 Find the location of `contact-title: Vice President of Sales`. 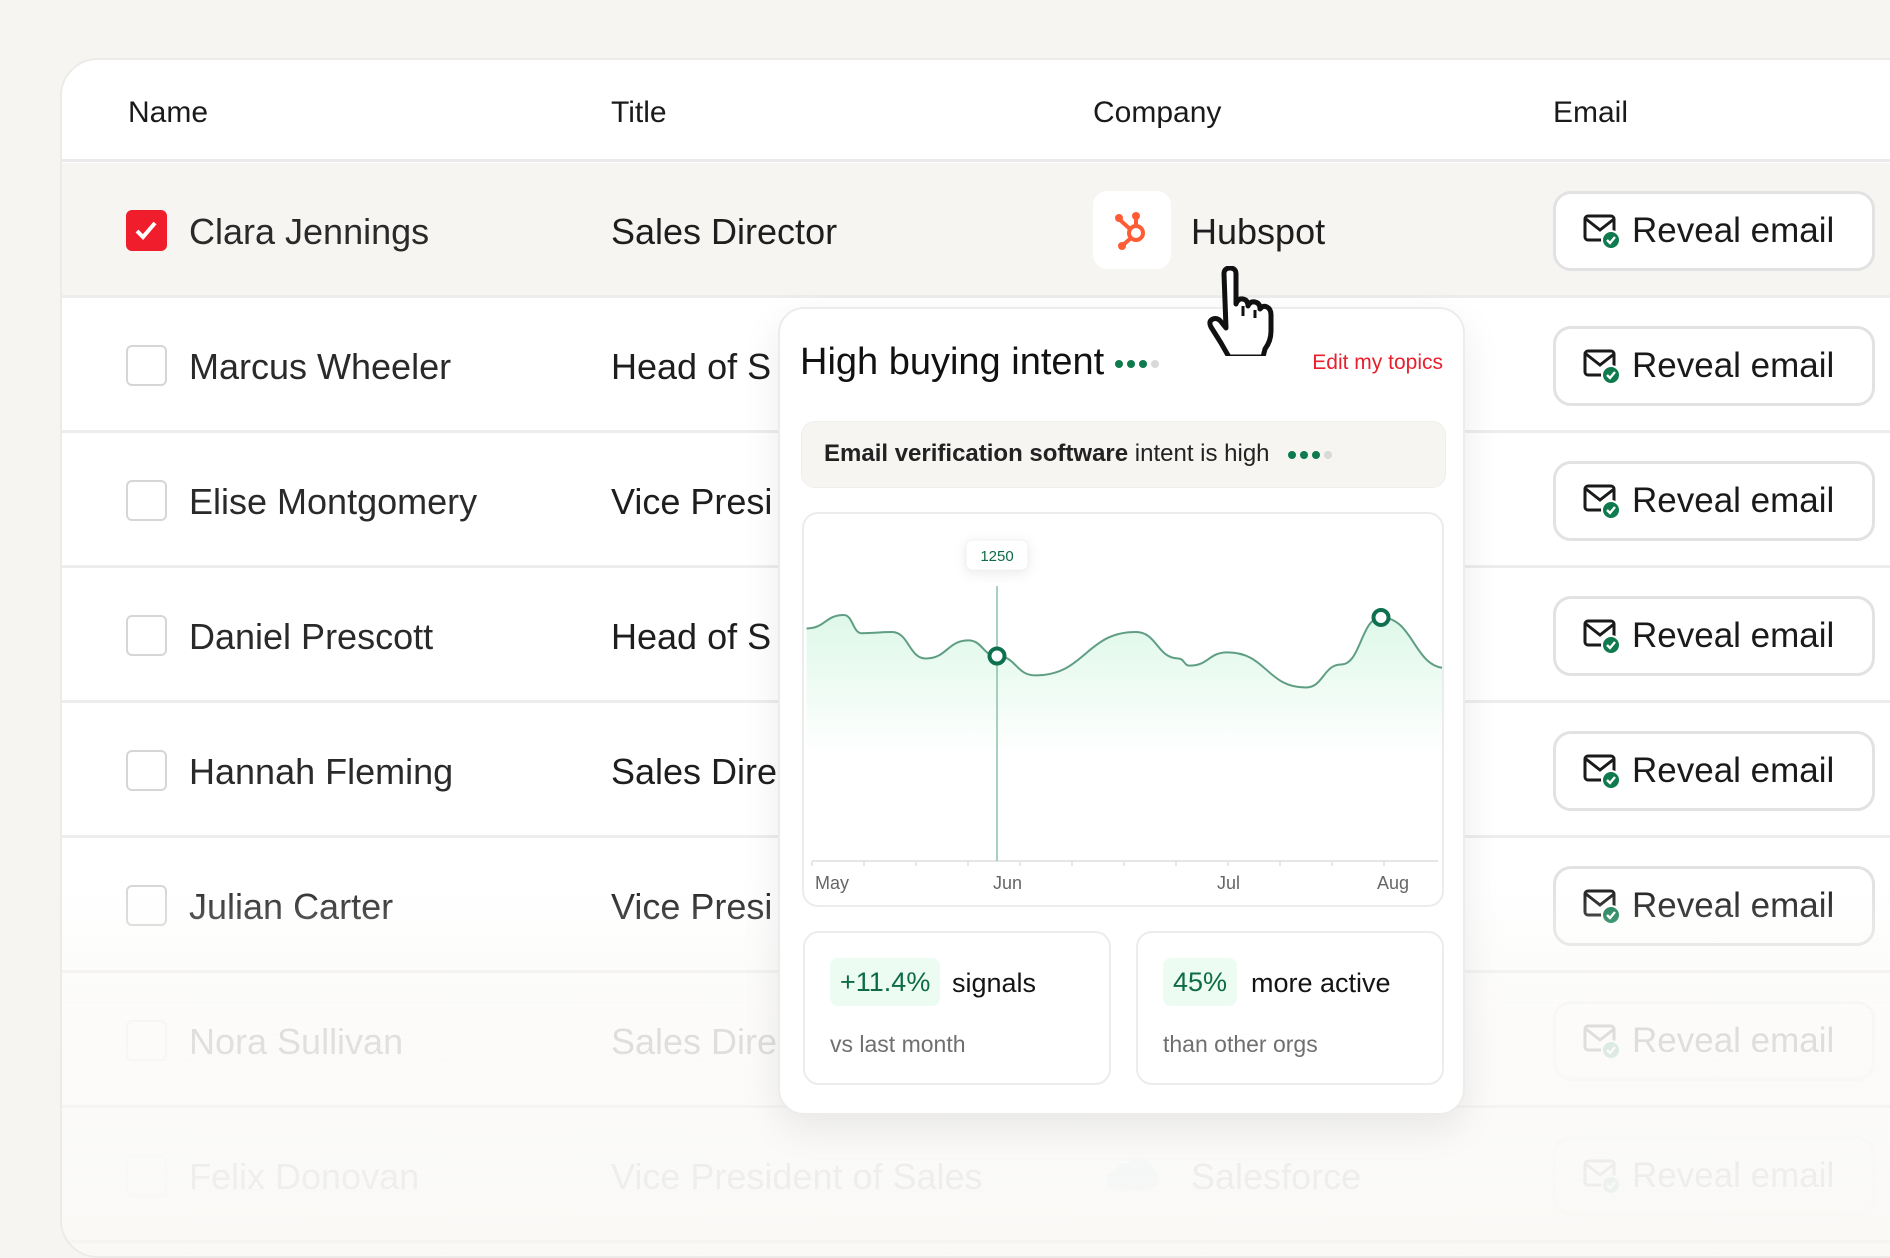

contact-title: Vice President of Sales is located at coordinates (797, 1176).